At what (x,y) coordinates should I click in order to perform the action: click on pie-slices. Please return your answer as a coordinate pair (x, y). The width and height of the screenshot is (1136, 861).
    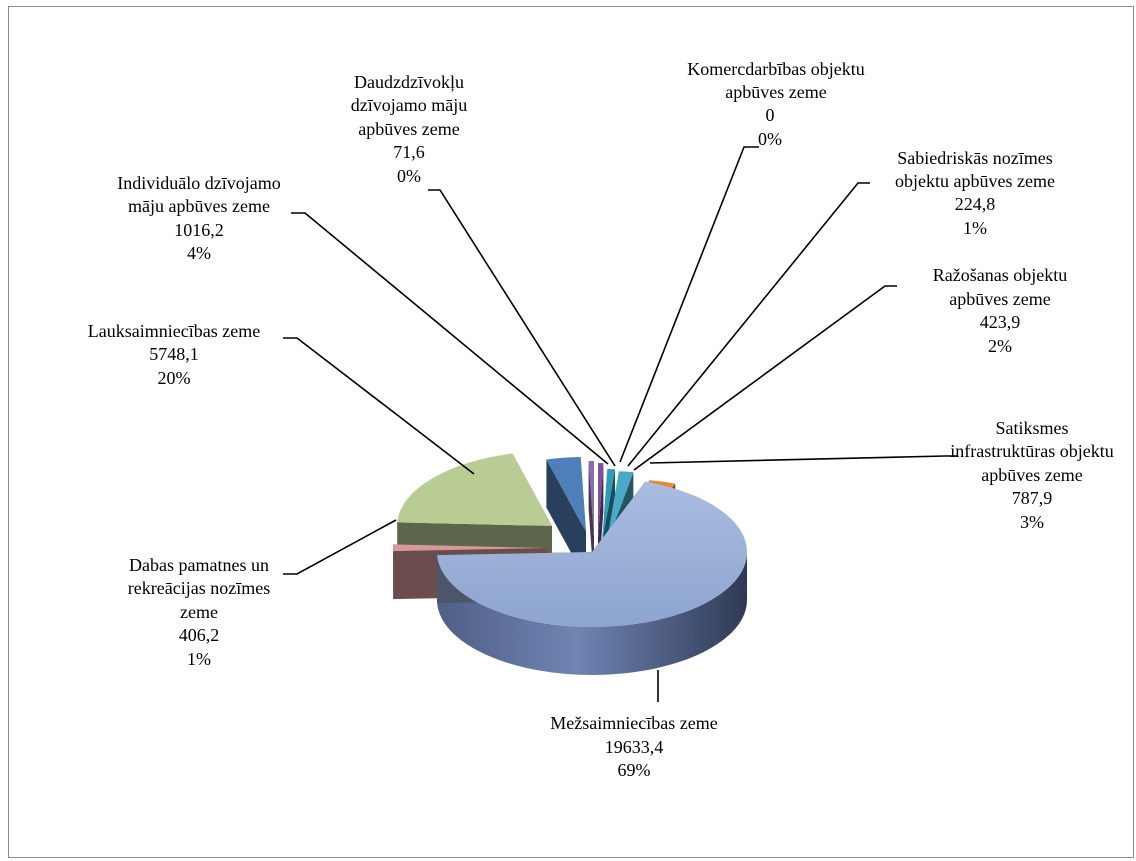
    Looking at the image, I should click on (570, 564).